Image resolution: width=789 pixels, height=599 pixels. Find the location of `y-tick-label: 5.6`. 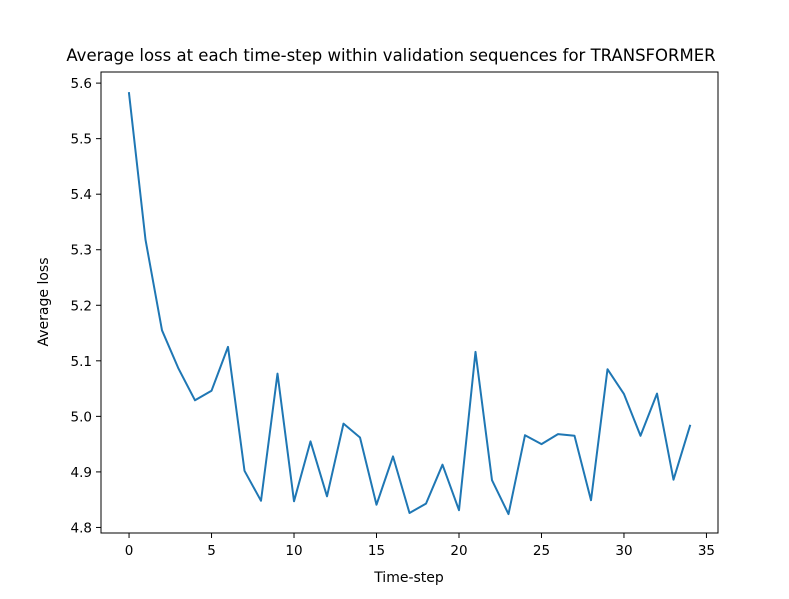

y-tick-label: 5.6 is located at coordinates (81, 84).